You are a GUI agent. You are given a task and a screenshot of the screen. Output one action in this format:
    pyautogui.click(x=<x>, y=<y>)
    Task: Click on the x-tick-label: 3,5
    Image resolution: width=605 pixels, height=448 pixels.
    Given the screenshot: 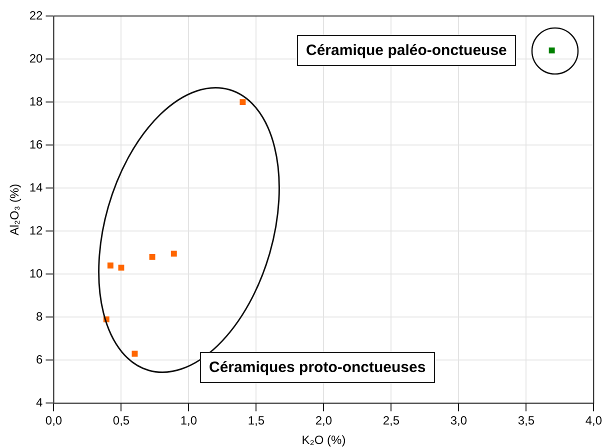 What is the action you would take?
    pyautogui.click(x=526, y=421)
    